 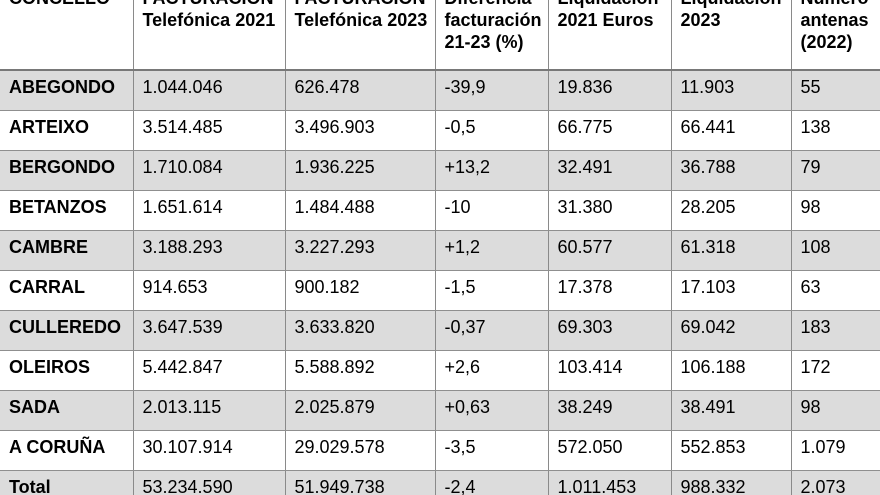 What do you see at coordinates (835, 35) in the screenshot?
I see `column-header-numero-antenas-2022: Número antenas (2022)` at bounding box center [835, 35].